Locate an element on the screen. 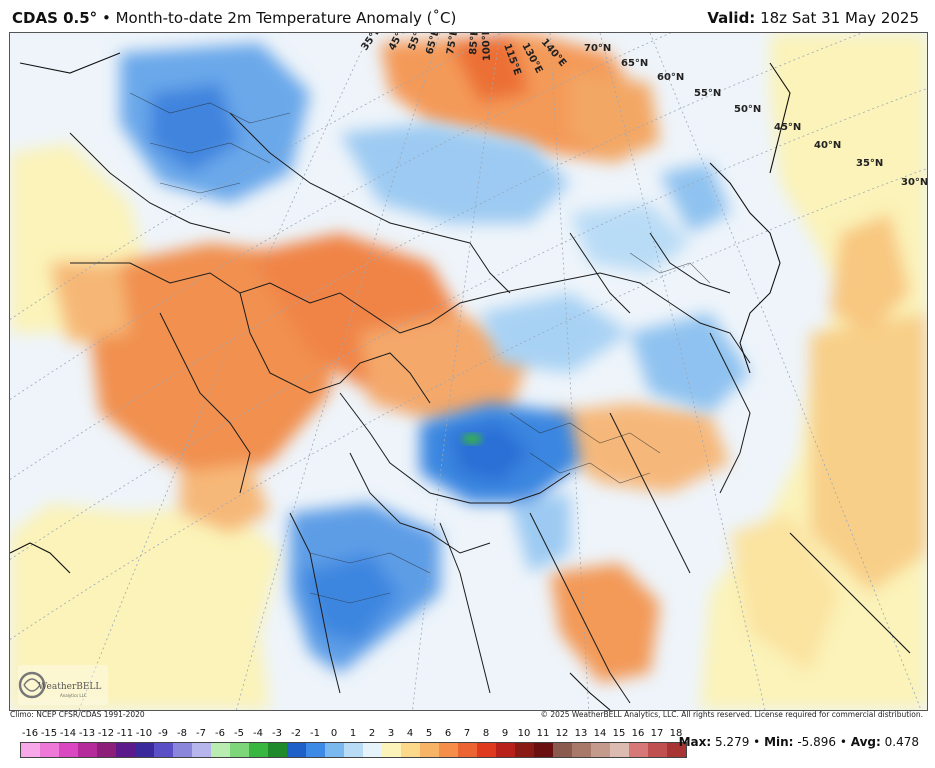 This screenshot has height=768, width=935. lat-label-60n: 60°N is located at coordinates (670, 77).